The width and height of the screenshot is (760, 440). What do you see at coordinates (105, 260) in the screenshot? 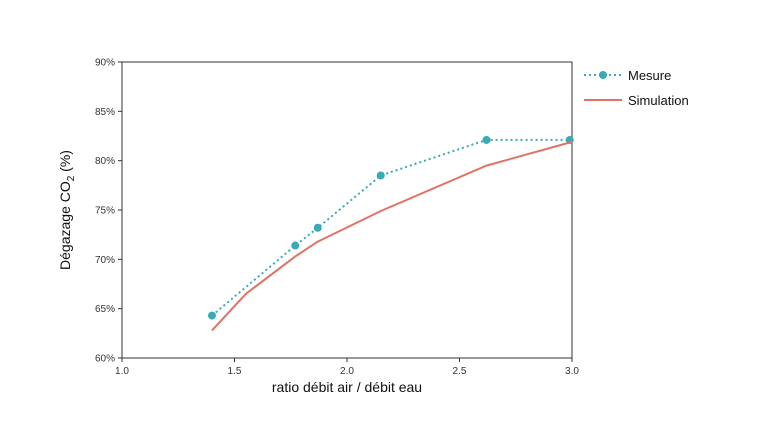
I see `y-tick-label: 70%` at bounding box center [105, 260].